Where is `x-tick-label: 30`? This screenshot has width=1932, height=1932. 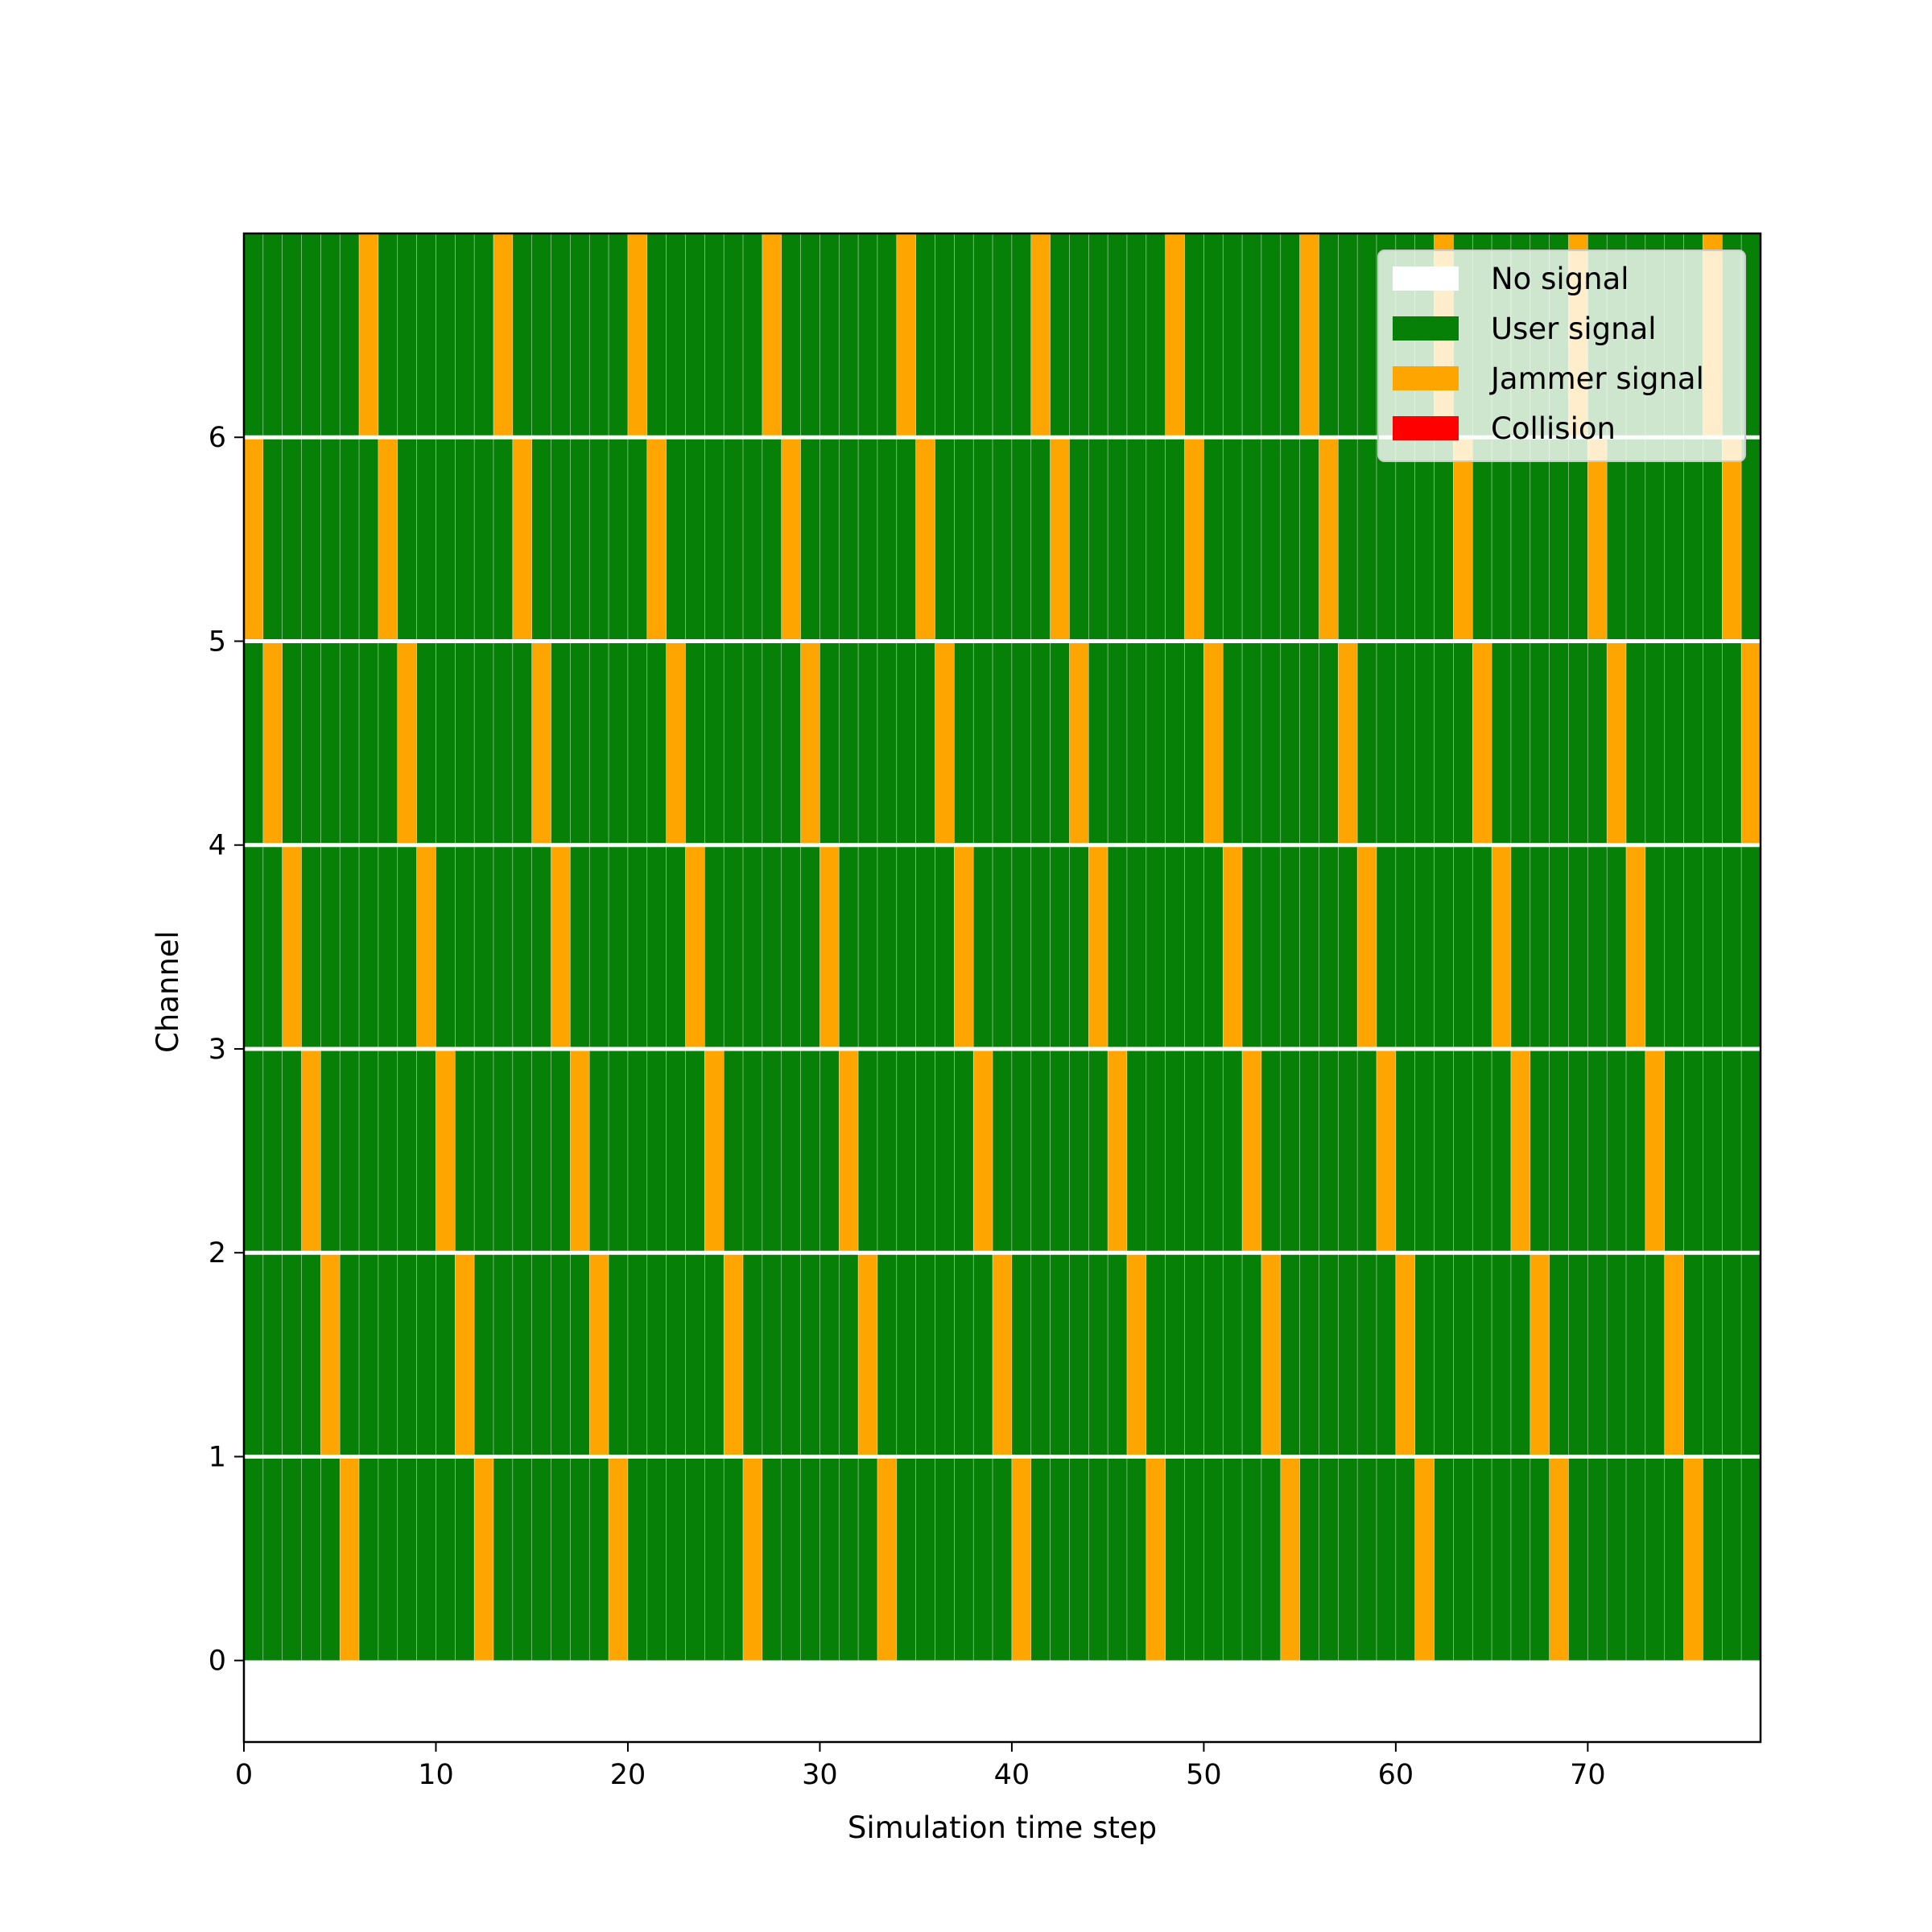
x-tick-label: 30 is located at coordinates (820, 1775).